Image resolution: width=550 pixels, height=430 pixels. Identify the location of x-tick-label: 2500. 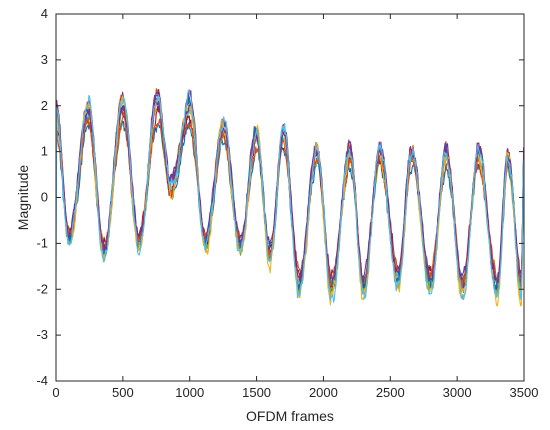
(390, 392).